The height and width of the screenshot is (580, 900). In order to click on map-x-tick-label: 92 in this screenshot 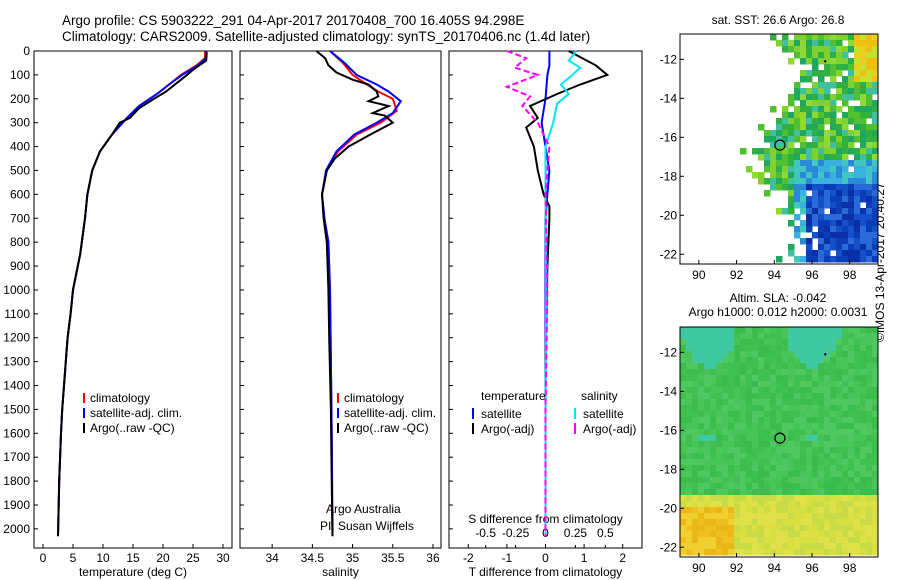, I will do `click(737, 275)`.